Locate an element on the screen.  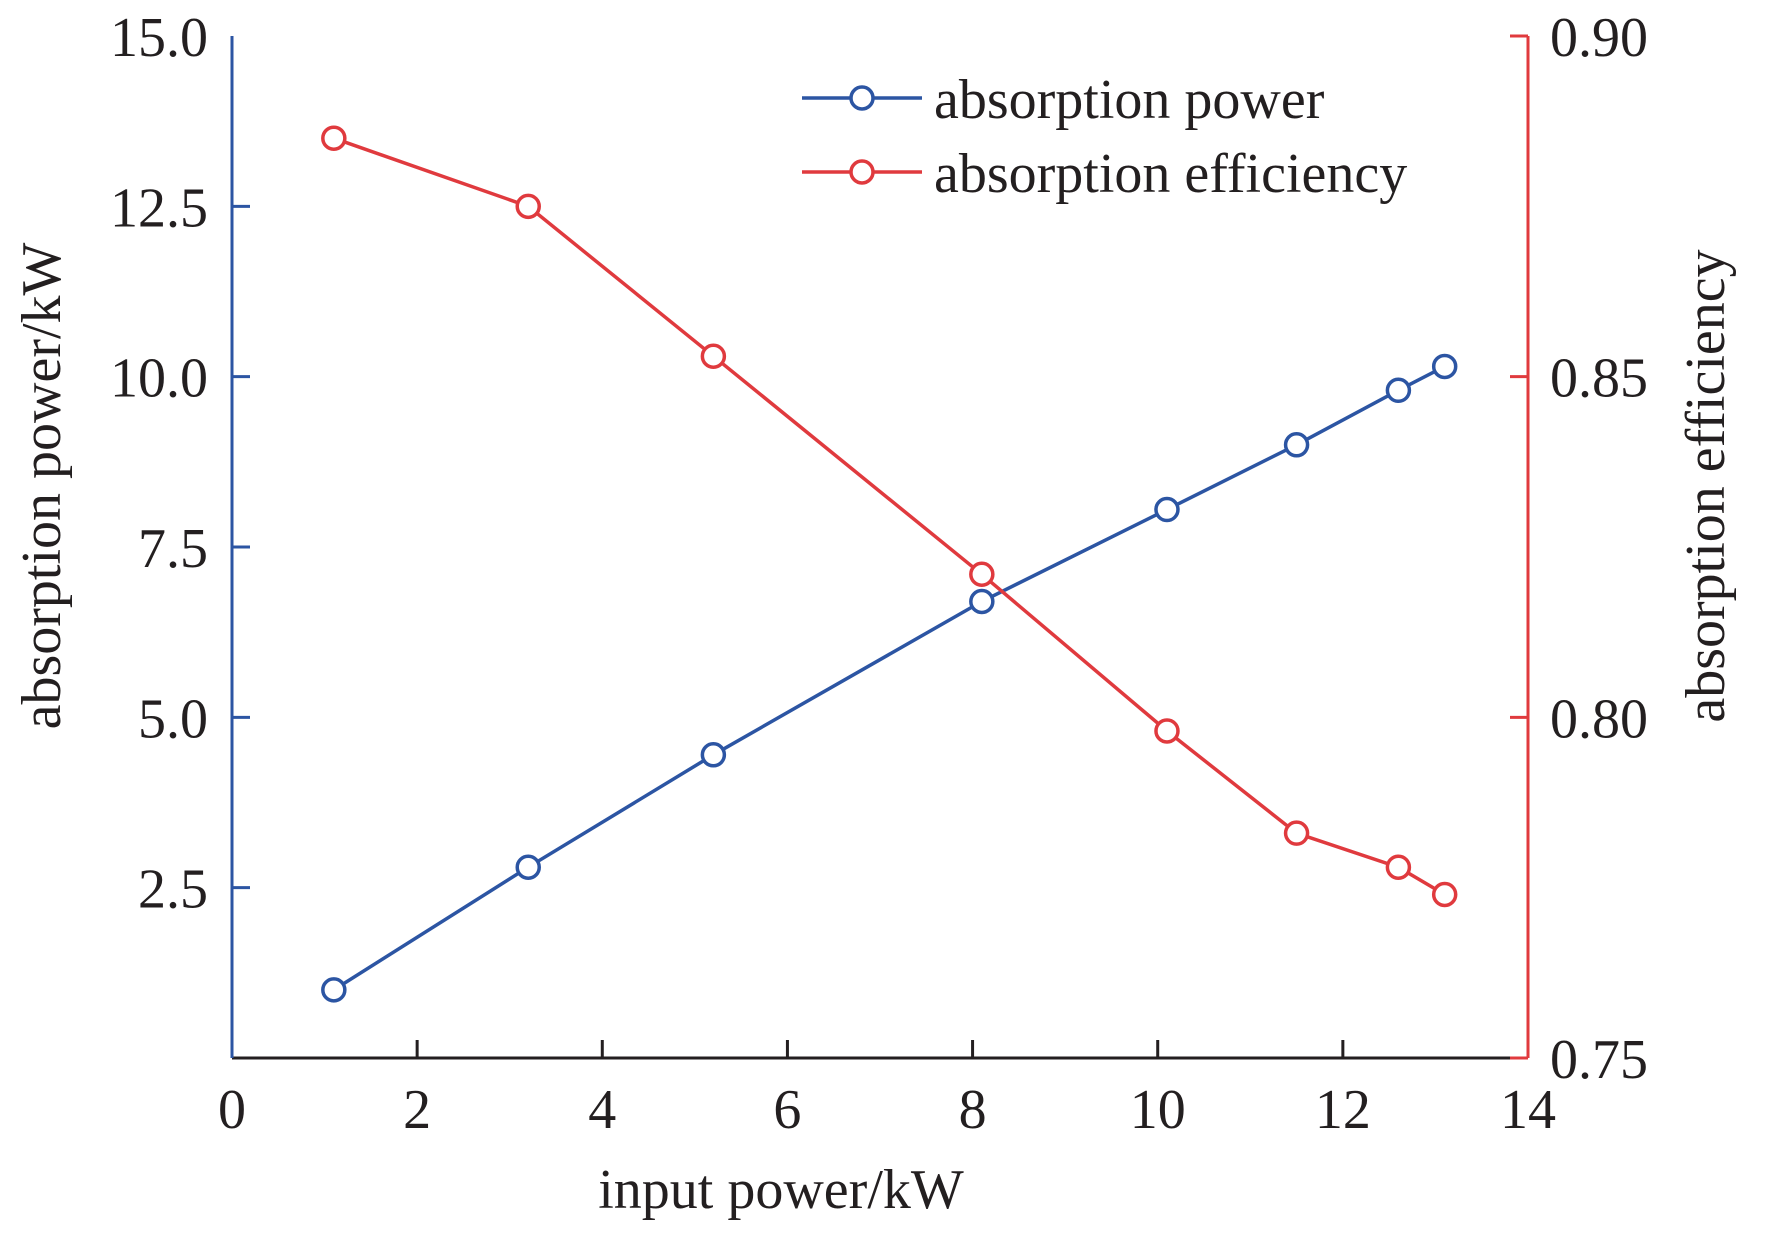
x-axis-title: input power/kW is located at coordinates (781, 1190).